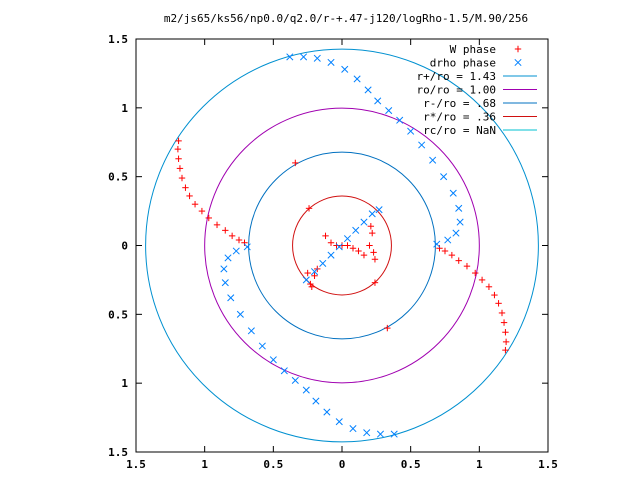 This screenshot has height=480, width=640. Describe the element at coordinates (136, 464) in the screenshot. I see `x-tick-label: 1.5` at that location.